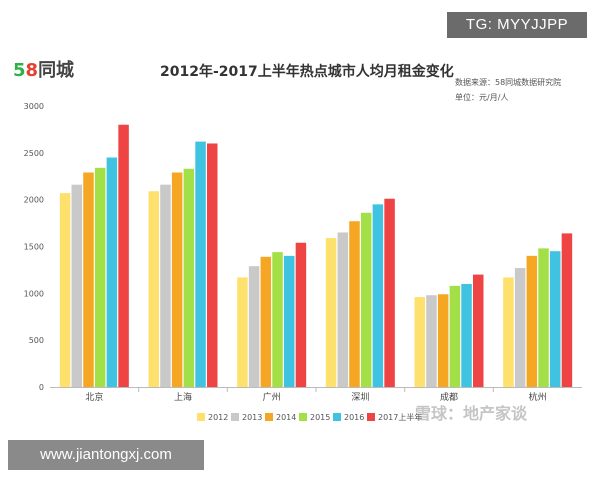 This screenshot has height=480, width=600. Describe the element at coordinates (419, 342) in the screenshot. I see `bar-成都-2012` at that location.